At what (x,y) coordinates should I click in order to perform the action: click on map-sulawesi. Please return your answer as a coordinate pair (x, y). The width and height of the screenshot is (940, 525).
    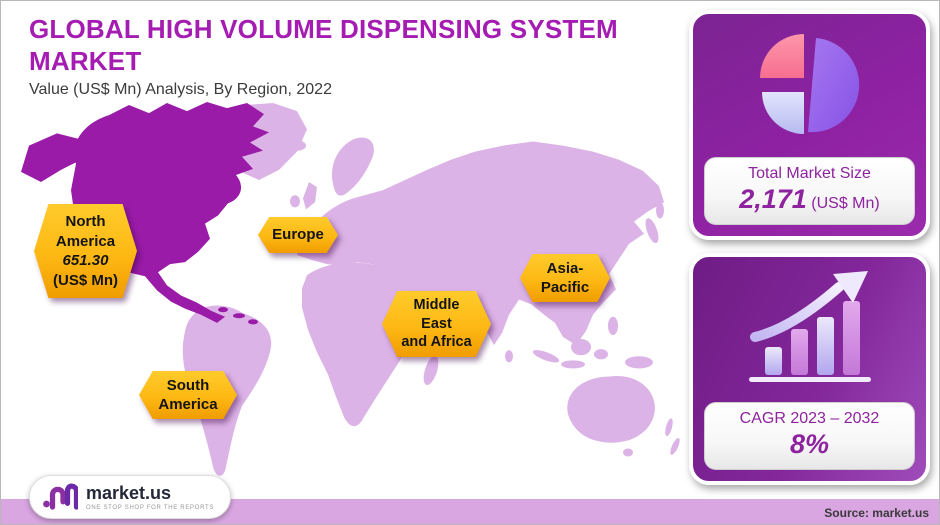
    Looking at the image, I should click on (601, 354).